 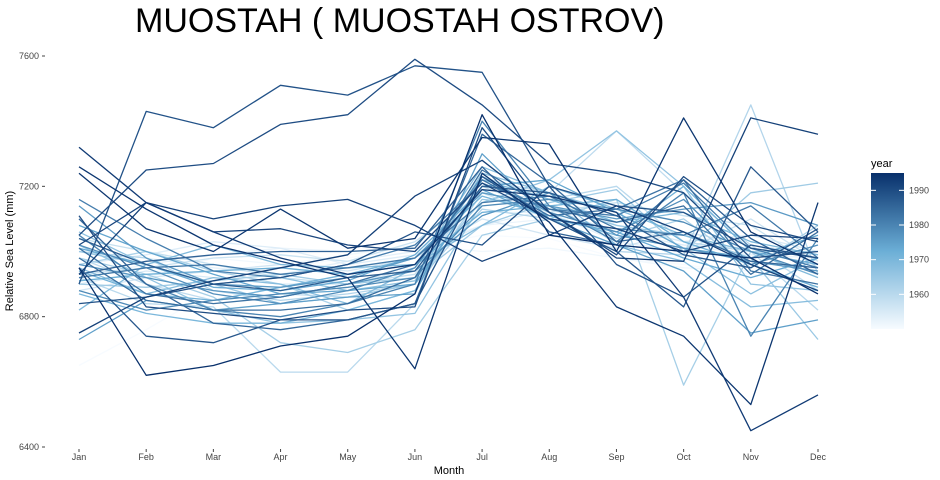 I want to click on x-tick-label: Feb, so click(x=146, y=457).